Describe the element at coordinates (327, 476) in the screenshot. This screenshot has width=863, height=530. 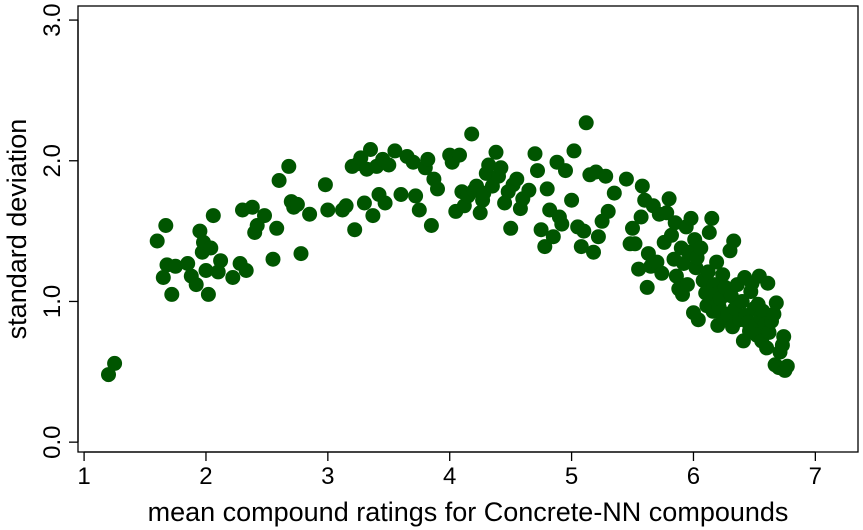
I see `x-tick-label: 3` at that location.